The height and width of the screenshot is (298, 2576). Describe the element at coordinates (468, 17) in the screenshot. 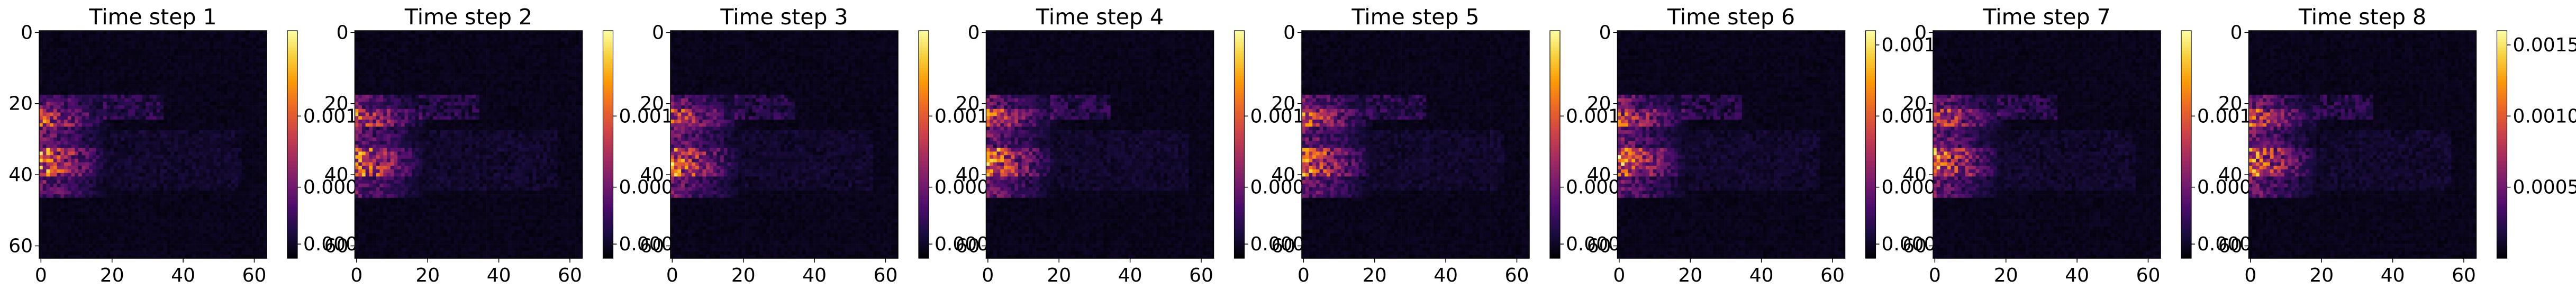

I see `panel-title: Time step 2` at that location.